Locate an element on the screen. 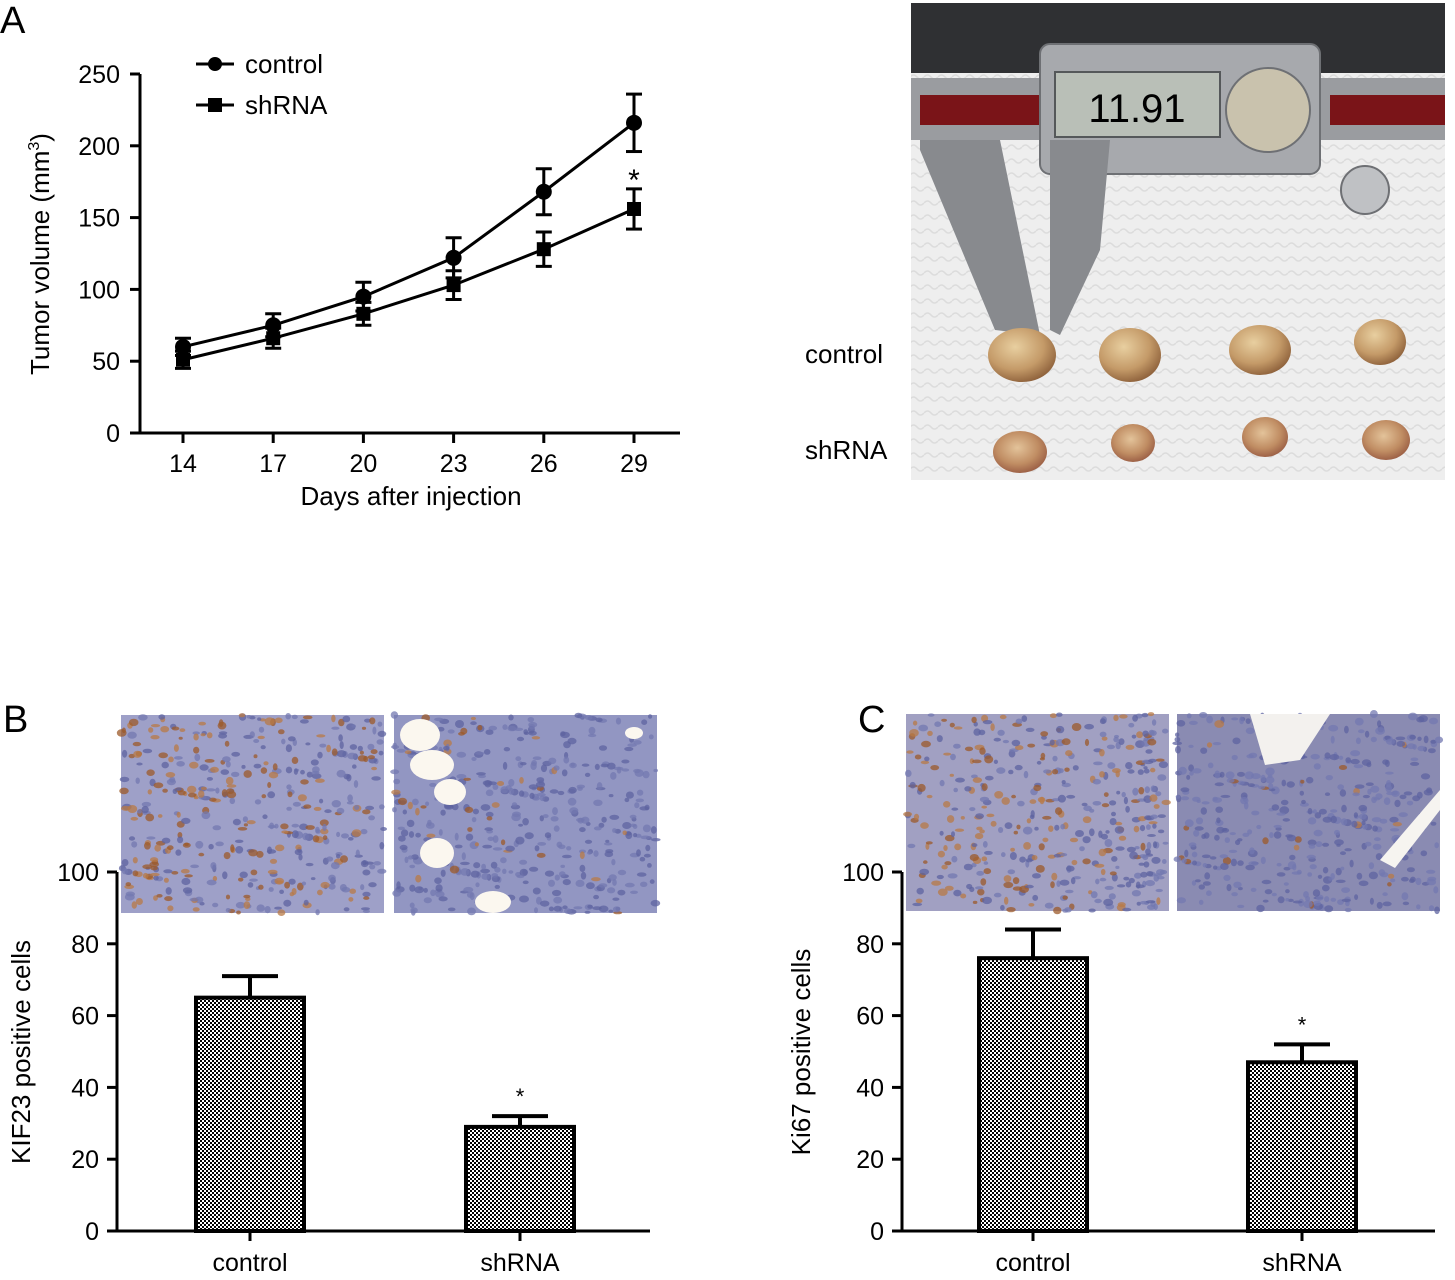 The height and width of the screenshot is (1280, 1455). legend-marker-control is located at coordinates (215, 64).